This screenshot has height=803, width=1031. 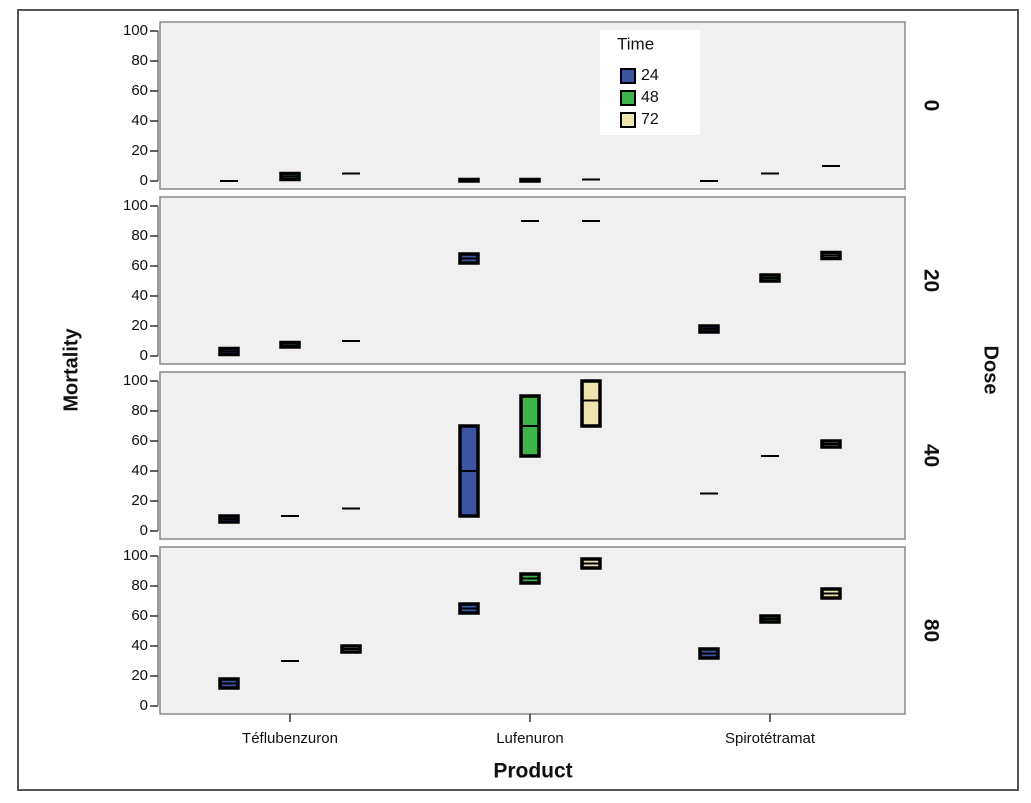 What do you see at coordinates (650, 119) in the screenshot?
I see `legend-label: 72` at bounding box center [650, 119].